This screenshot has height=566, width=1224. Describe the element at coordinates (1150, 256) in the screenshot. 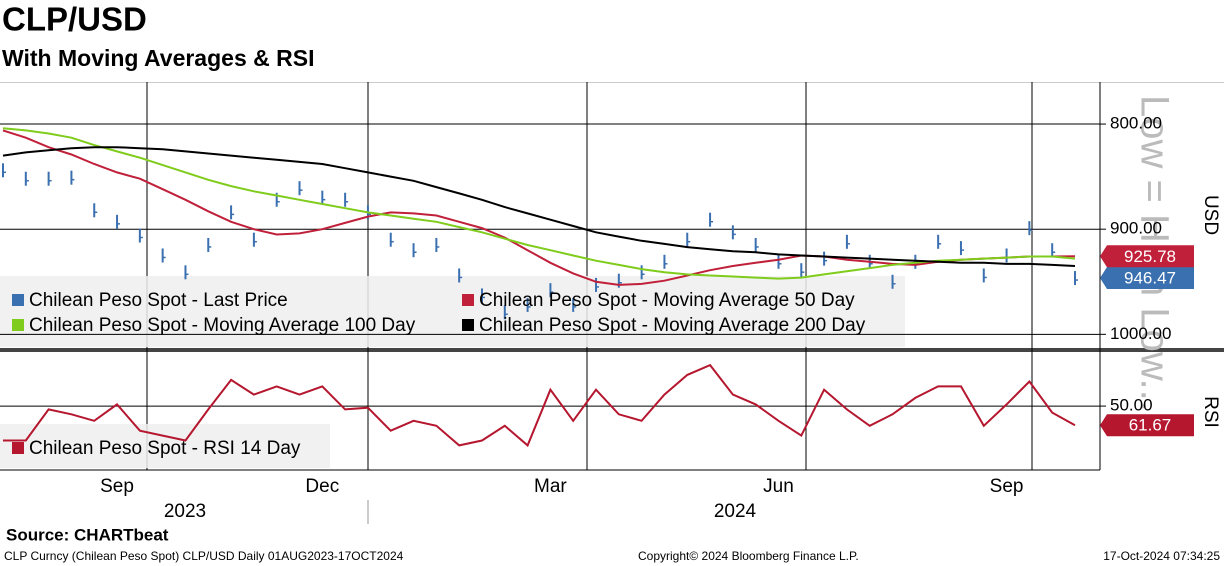

I see `end-label: 925.78` at that location.